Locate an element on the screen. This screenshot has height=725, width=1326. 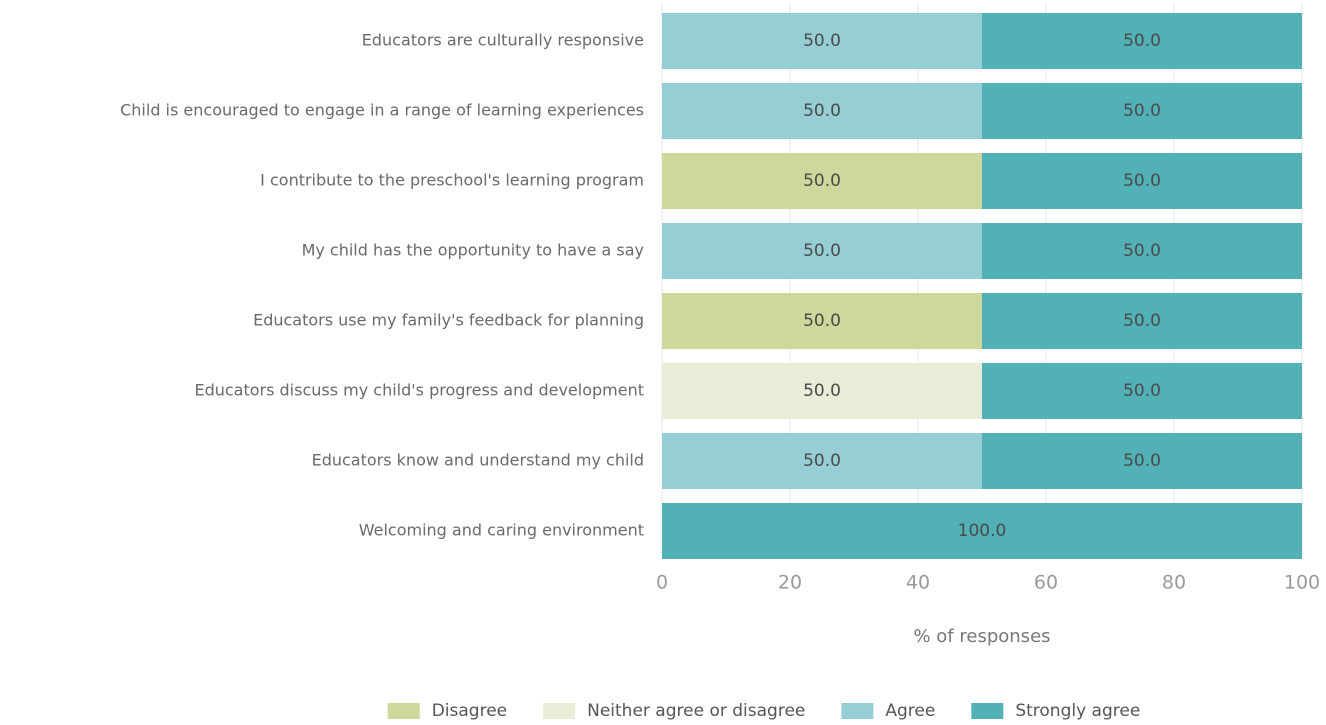
y-tick-label: Welcoming and caring environment is located at coordinates (501, 530).